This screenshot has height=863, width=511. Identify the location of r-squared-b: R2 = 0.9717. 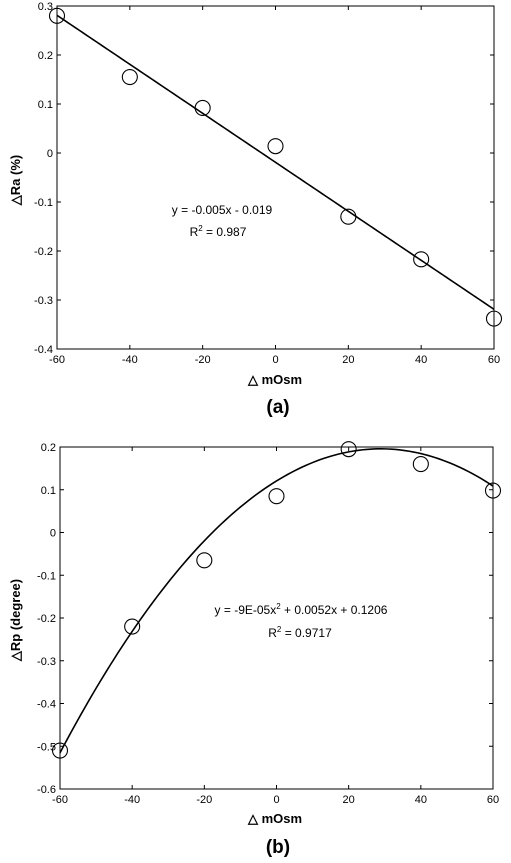
(300, 632).